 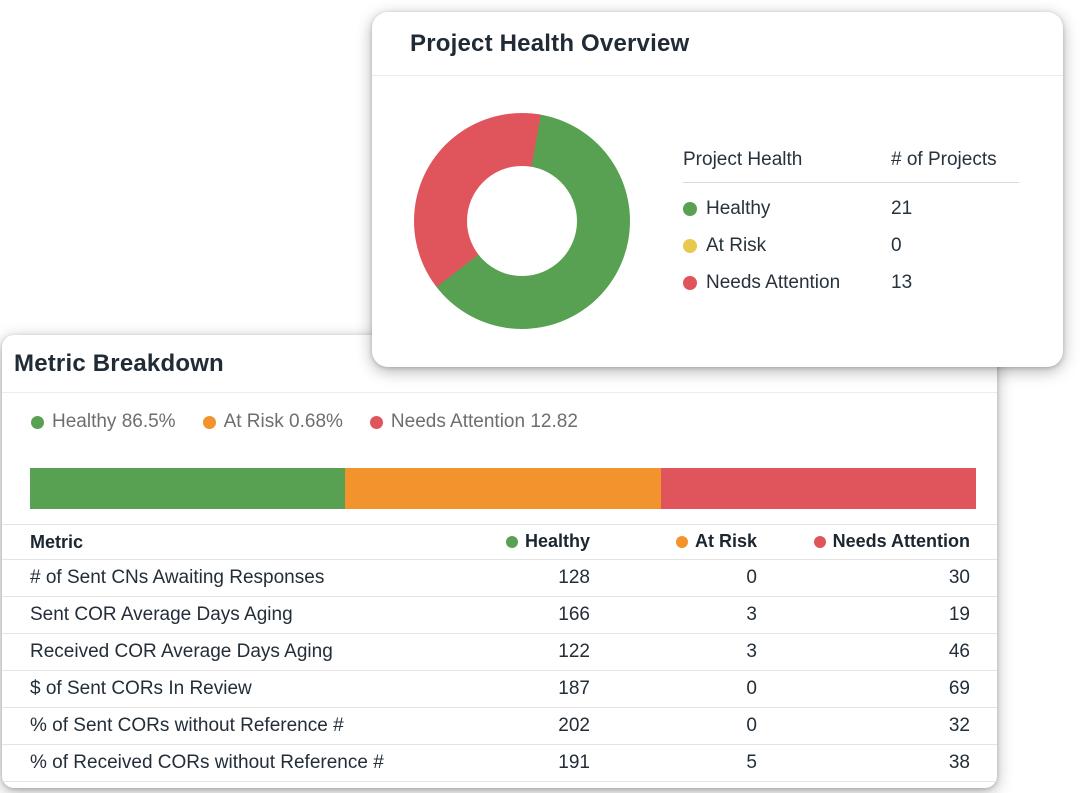 What do you see at coordinates (877, 542) in the screenshot?
I see `col-header-needs-attention: Needs Attention` at bounding box center [877, 542].